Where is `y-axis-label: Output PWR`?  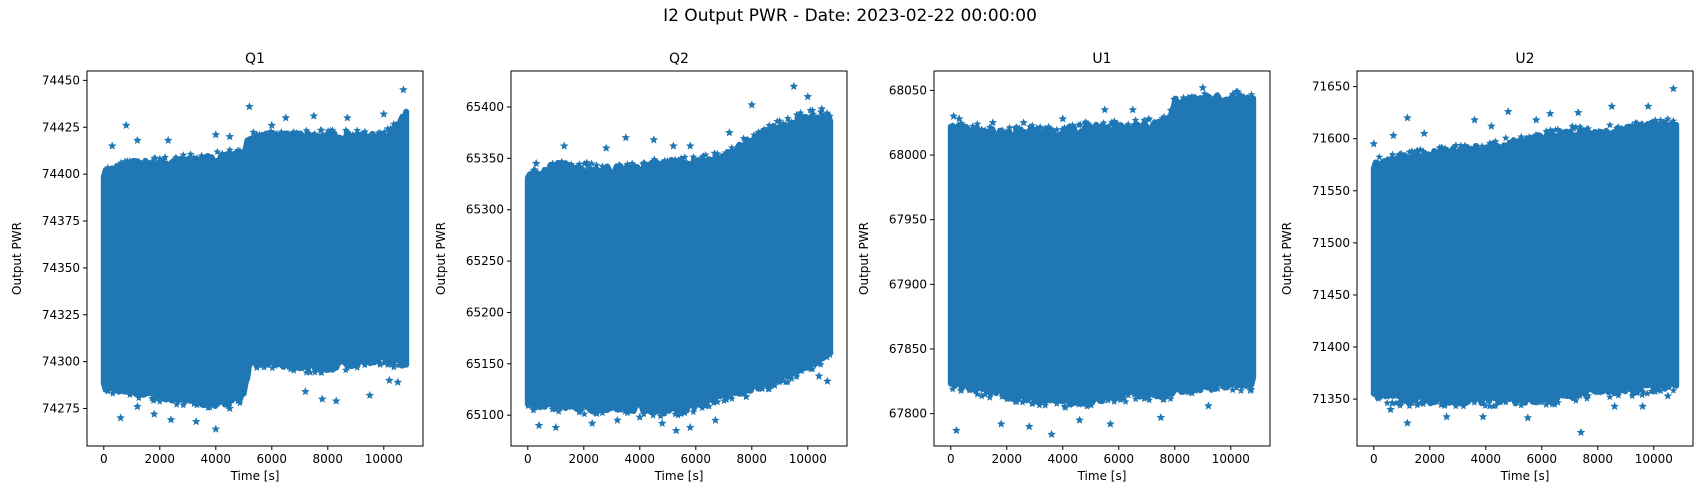 y-axis-label: Output PWR is located at coordinates (1287, 258).